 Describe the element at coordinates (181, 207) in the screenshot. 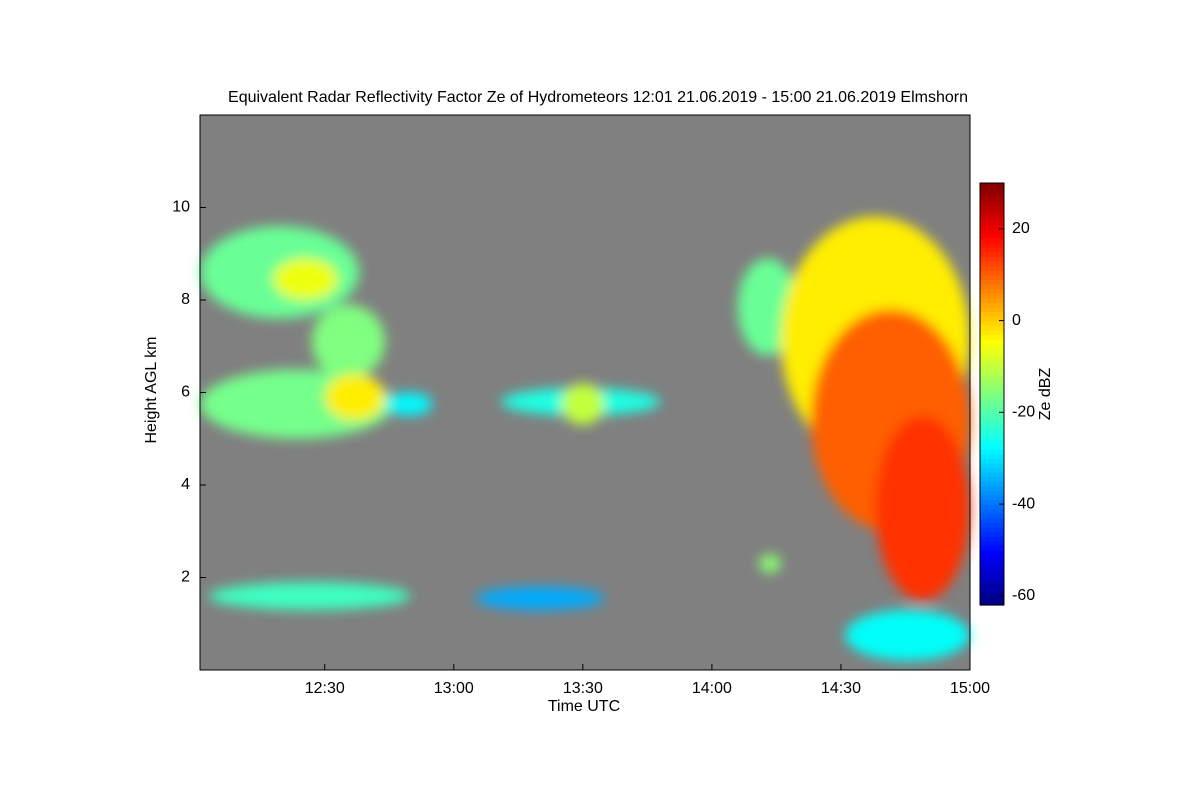

I see `y-tick-label: 10` at that location.